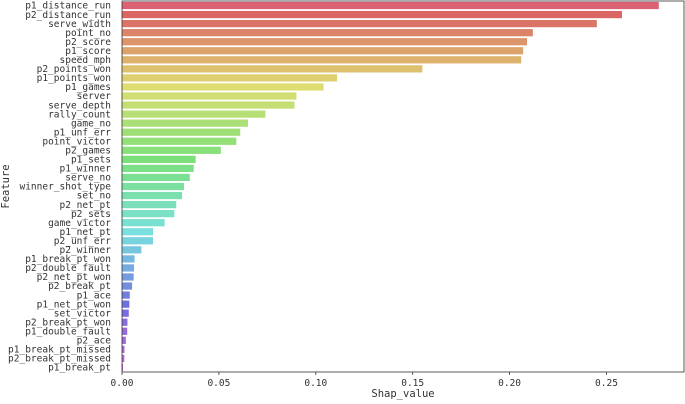 The height and width of the screenshot is (404, 685). I want to click on bar-p2-net-pt, so click(149, 204).